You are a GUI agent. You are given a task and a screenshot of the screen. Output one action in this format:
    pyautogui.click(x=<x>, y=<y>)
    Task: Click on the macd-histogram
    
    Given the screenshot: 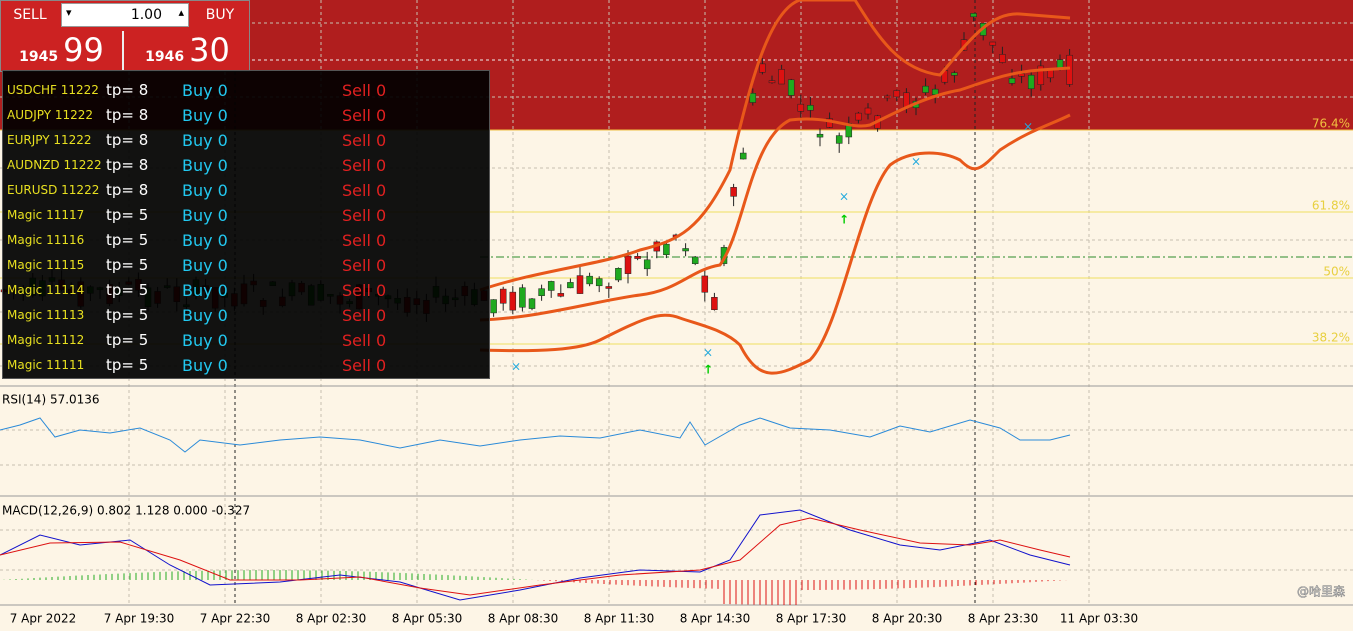 What is the action you would take?
    pyautogui.click(x=535, y=587)
    